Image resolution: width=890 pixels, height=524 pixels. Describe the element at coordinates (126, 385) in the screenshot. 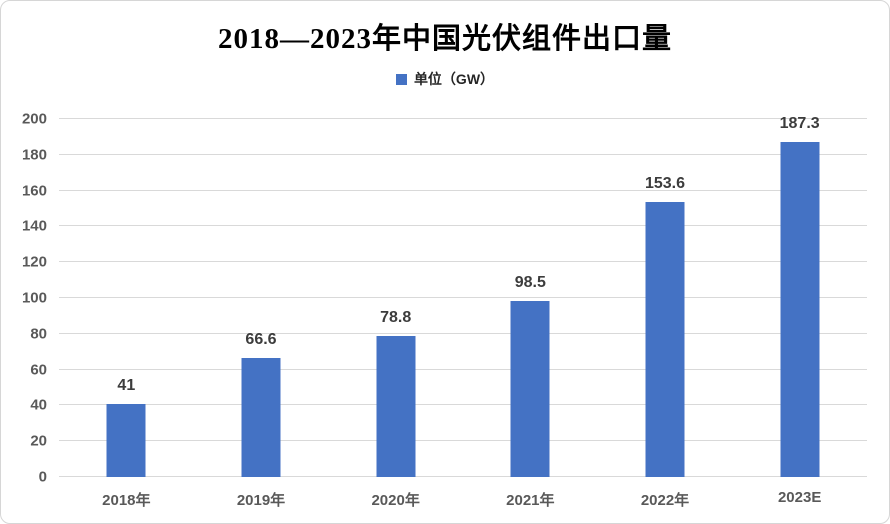

I see `bar-value-label: 41` at that location.